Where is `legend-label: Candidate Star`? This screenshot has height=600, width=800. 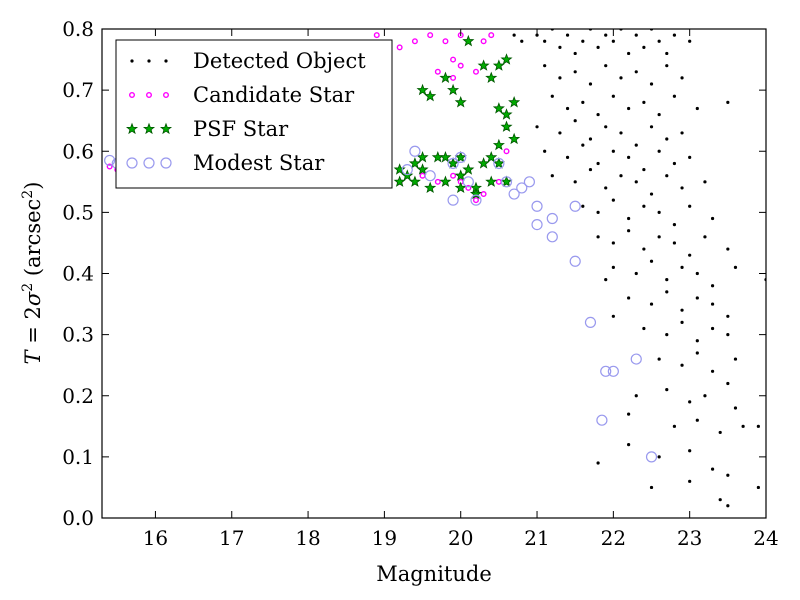
legend-label: Candidate Star is located at coordinates (274, 95).